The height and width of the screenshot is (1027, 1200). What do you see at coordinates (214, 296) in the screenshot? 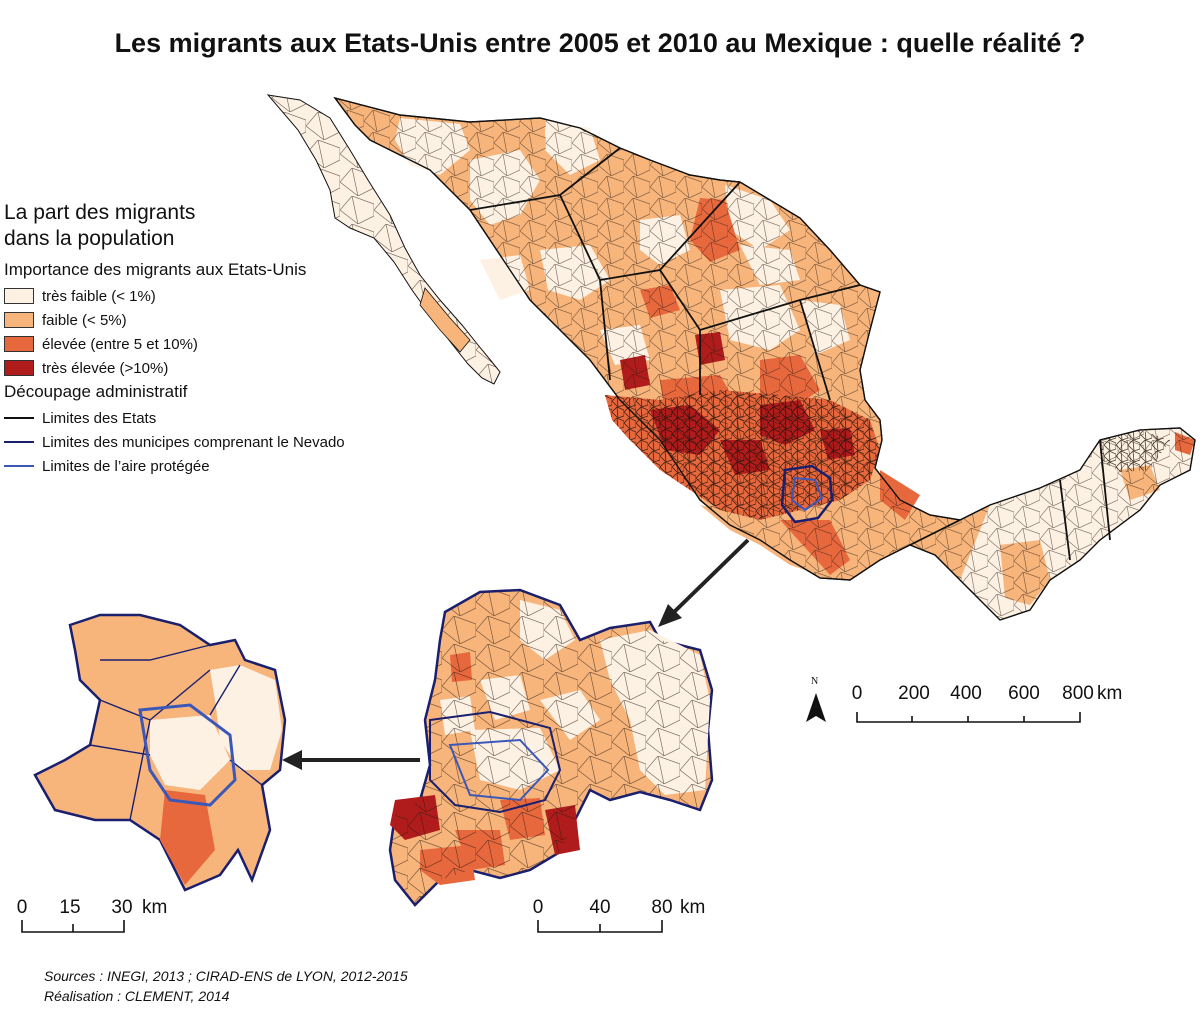
I see `legend-class-item: très faible (< 1%)` at bounding box center [214, 296].